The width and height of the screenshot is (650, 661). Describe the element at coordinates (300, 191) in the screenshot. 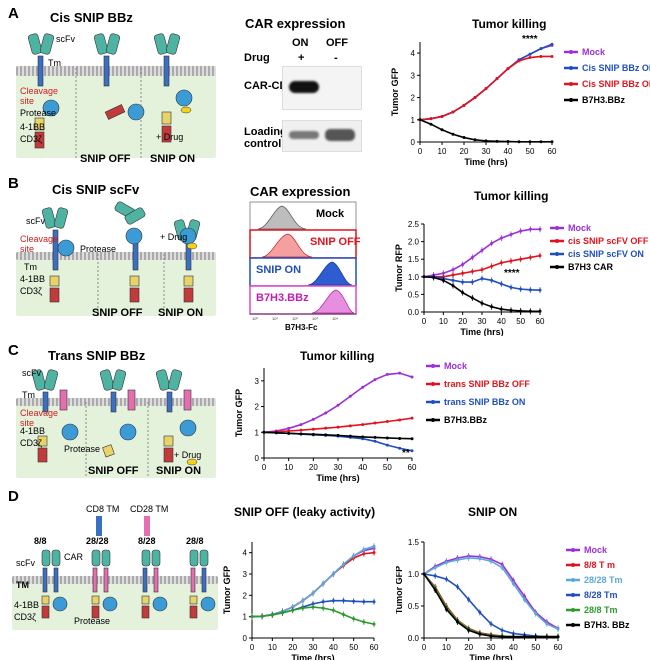

I see `flow-title: CAR expression` at that location.